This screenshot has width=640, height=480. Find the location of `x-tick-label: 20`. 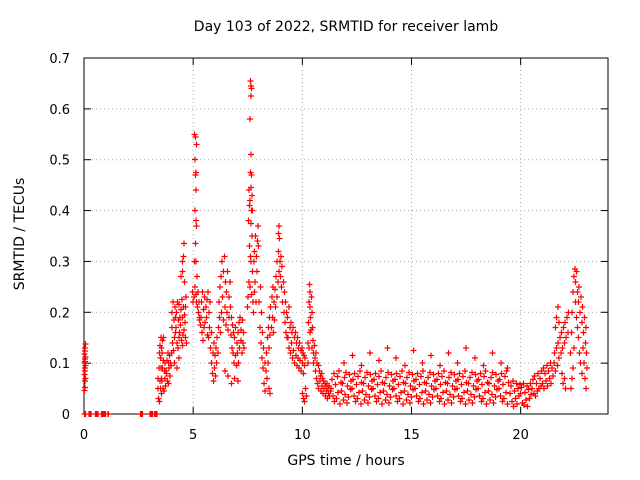

x-tick-label: 20 is located at coordinates (520, 435).